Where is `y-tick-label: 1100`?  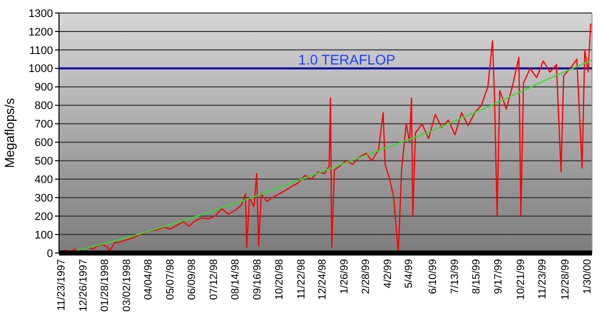
y-tick-label: 1100 is located at coordinates (41, 50).